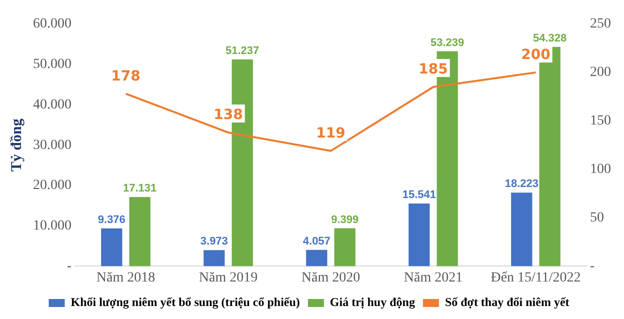 The height and width of the screenshot is (319, 624). What do you see at coordinates (316, 241) in the screenshot?
I see `data-label: 4.057` at bounding box center [316, 241].